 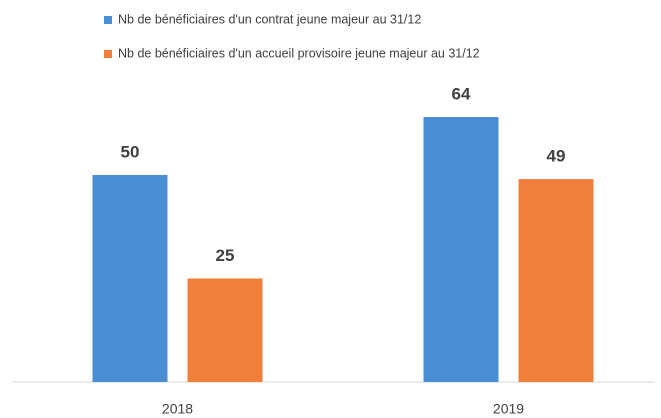 I want to click on data-label: 49, so click(x=556, y=156).